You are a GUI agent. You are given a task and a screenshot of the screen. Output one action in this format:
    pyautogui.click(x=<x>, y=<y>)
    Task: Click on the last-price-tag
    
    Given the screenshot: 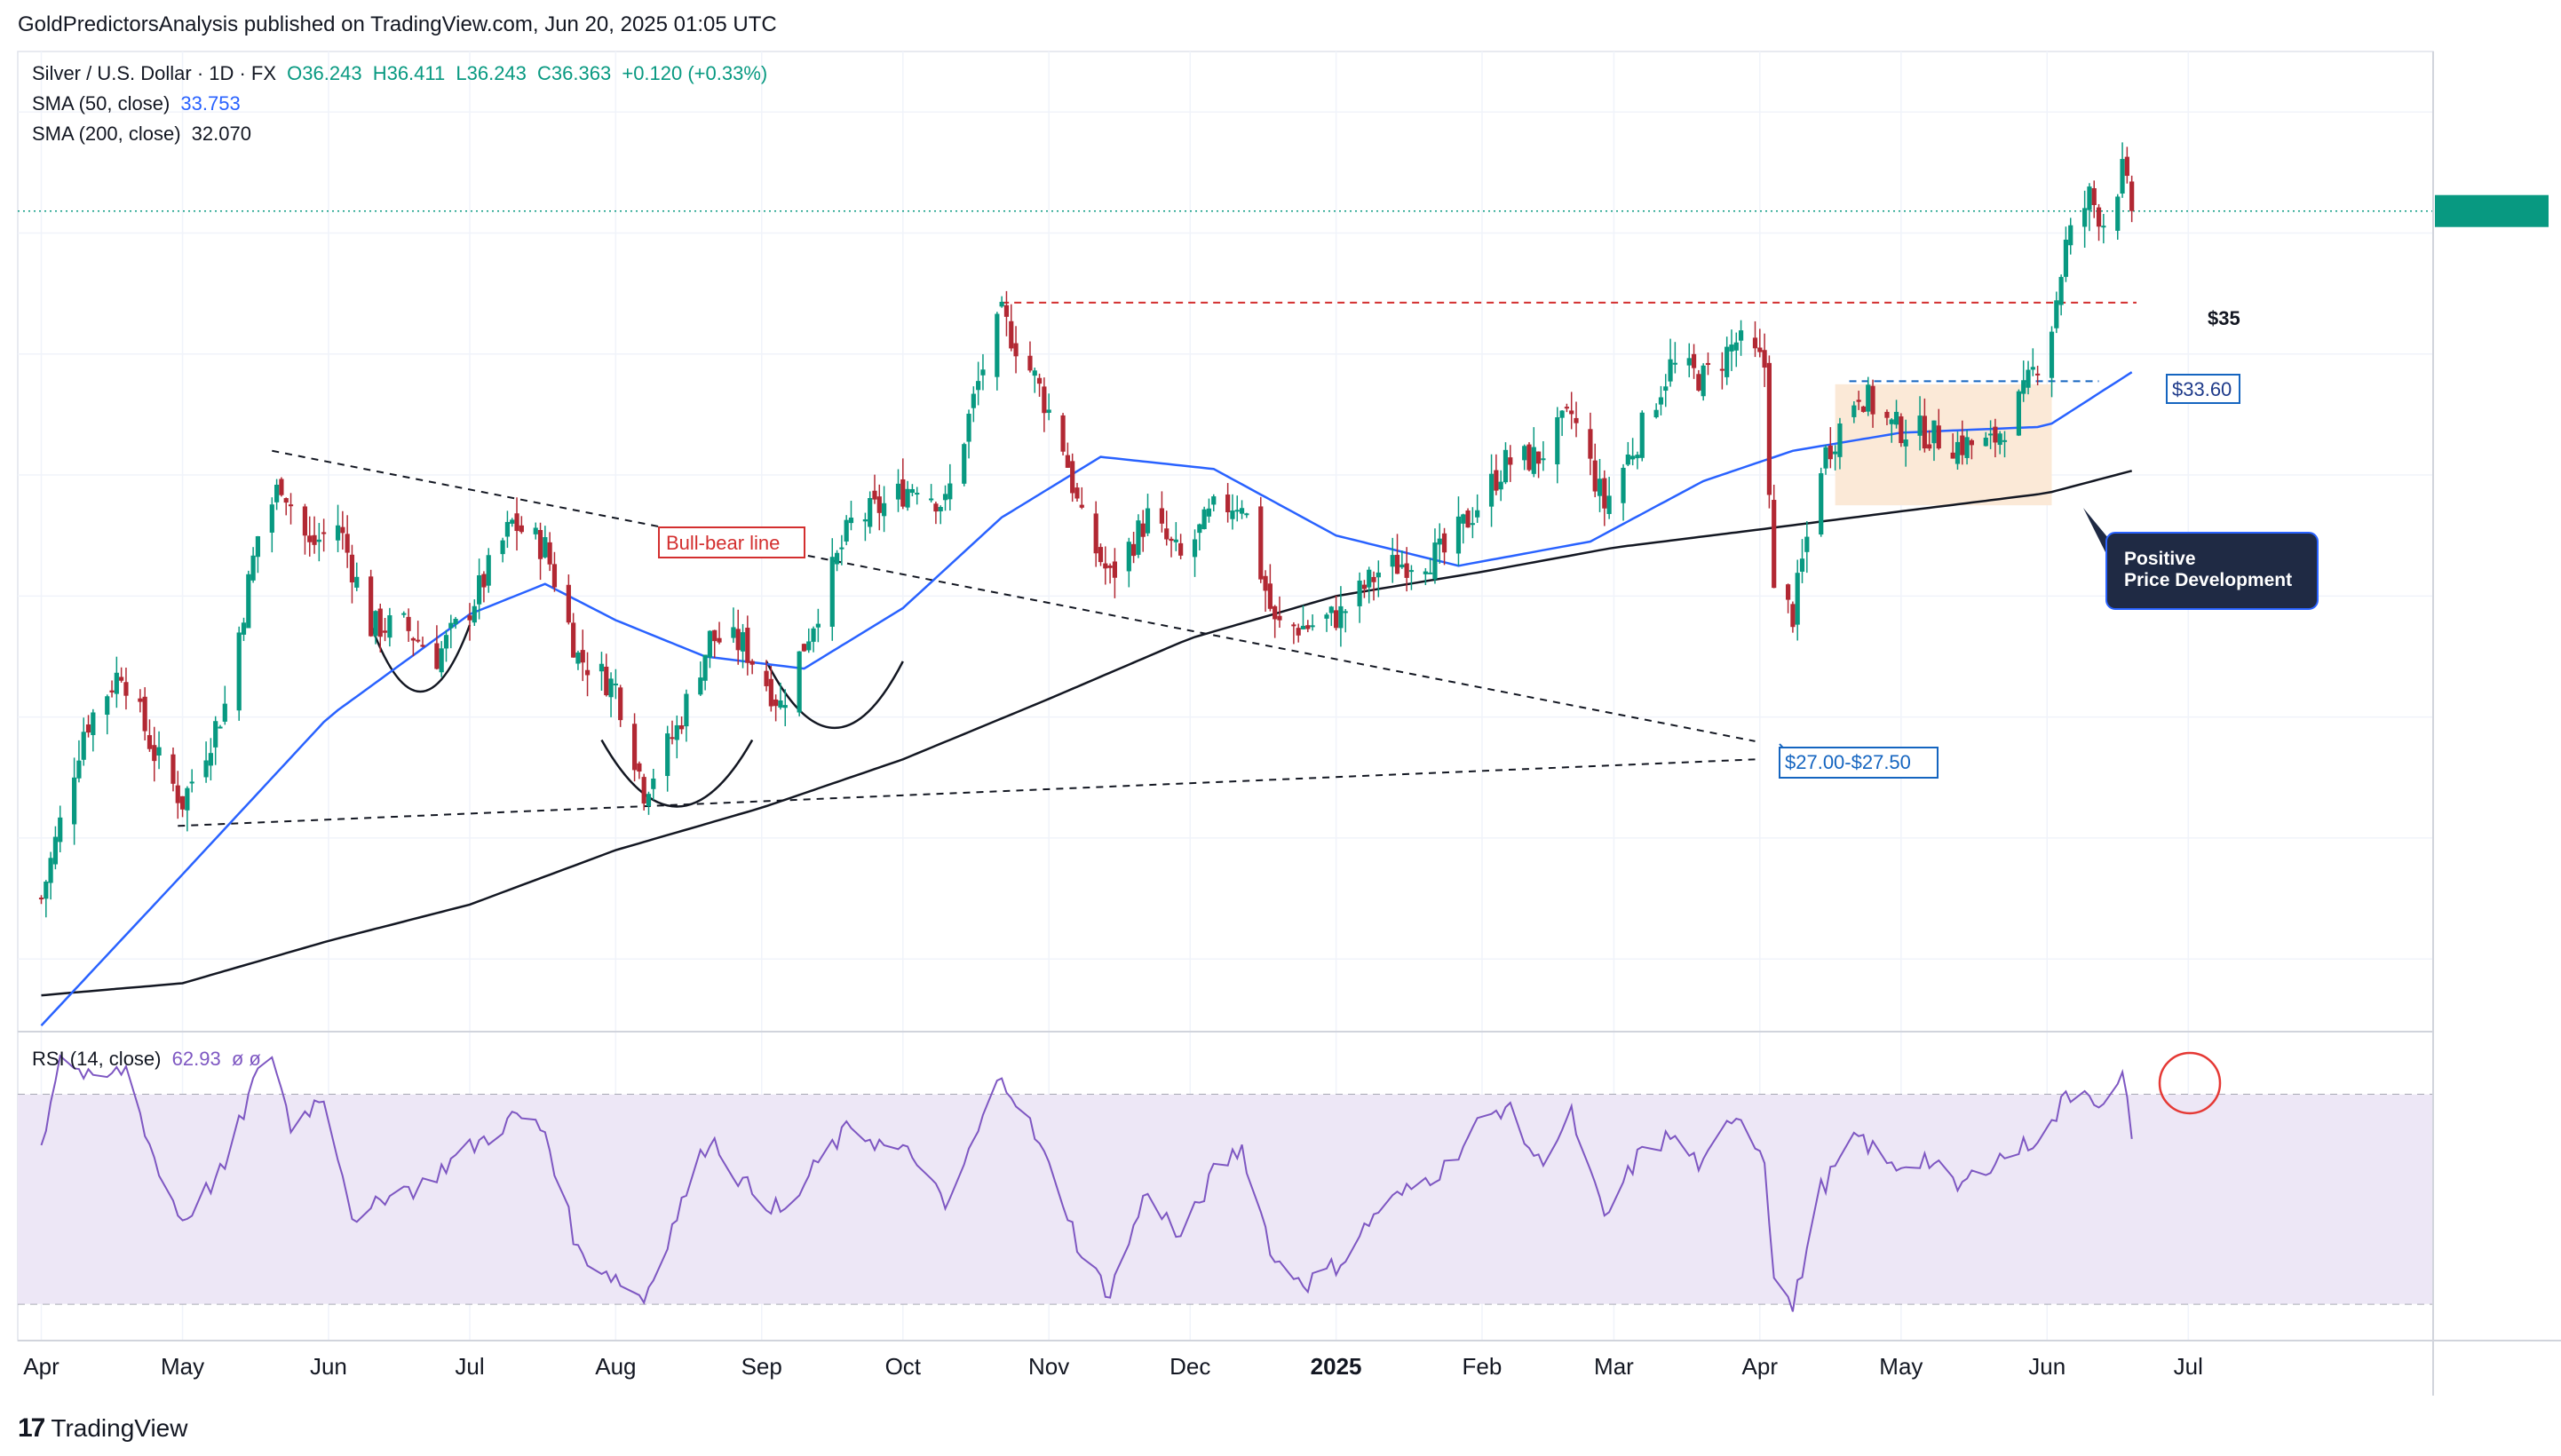 What is the action you would take?
    pyautogui.click(x=2492, y=210)
    